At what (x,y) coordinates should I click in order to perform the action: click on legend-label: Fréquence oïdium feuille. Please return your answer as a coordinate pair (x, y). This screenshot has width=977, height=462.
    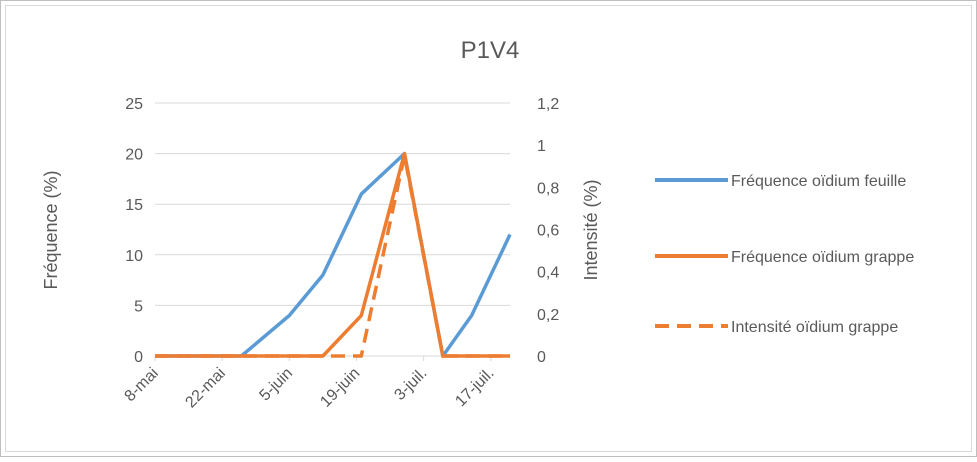
    Looking at the image, I should click on (818, 181).